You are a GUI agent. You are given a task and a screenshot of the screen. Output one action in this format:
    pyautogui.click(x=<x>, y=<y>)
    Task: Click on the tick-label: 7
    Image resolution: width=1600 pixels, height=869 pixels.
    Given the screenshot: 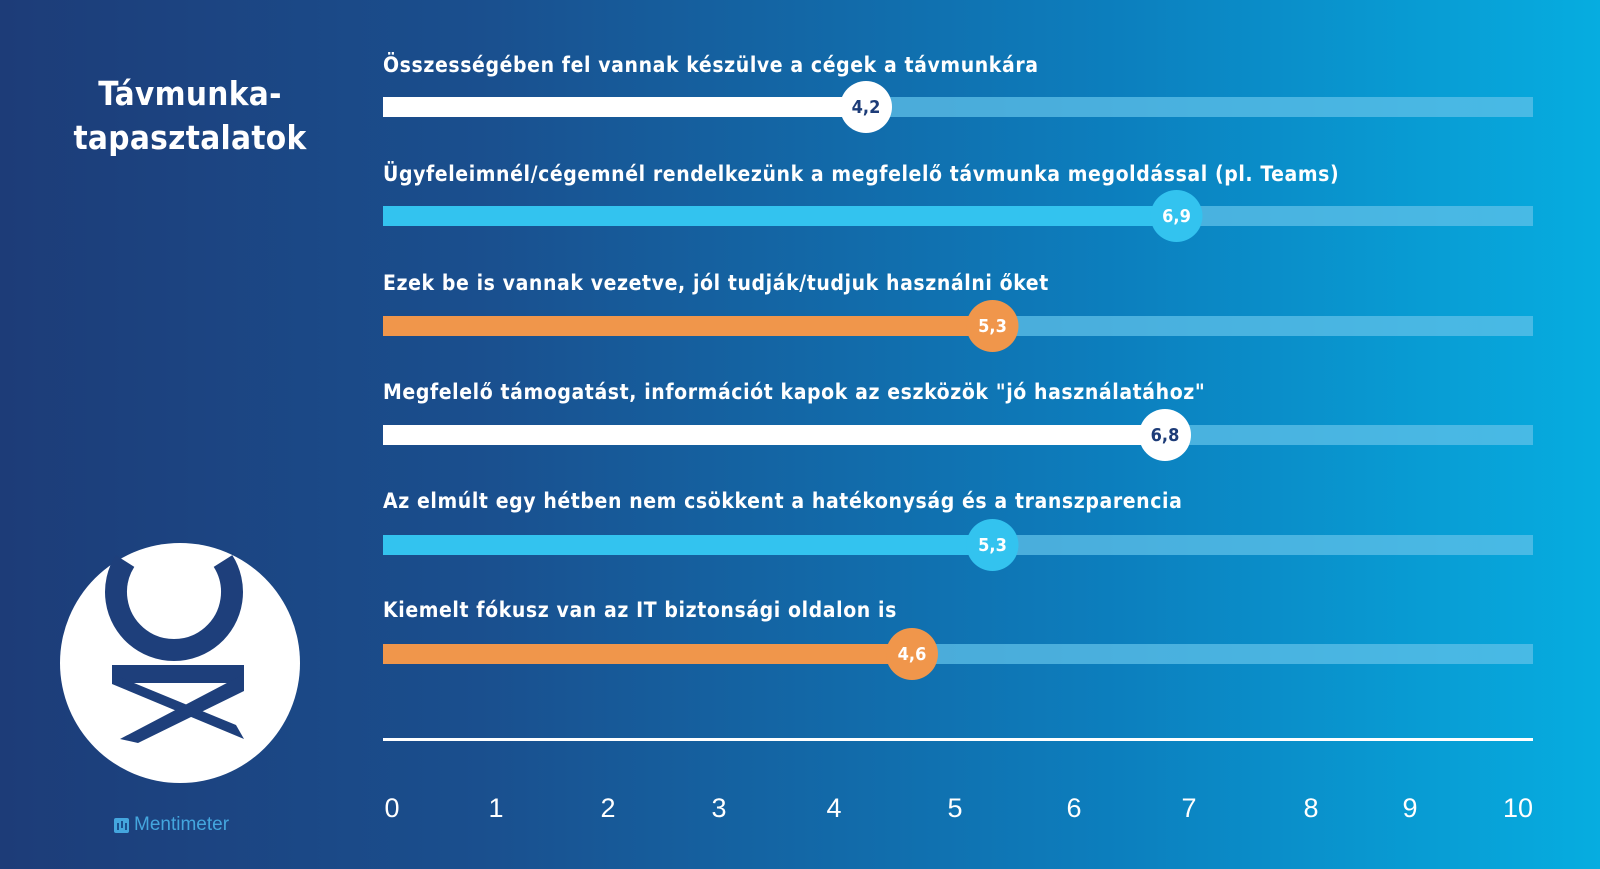 What is the action you would take?
    pyautogui.click(x=1188, y=808)
    